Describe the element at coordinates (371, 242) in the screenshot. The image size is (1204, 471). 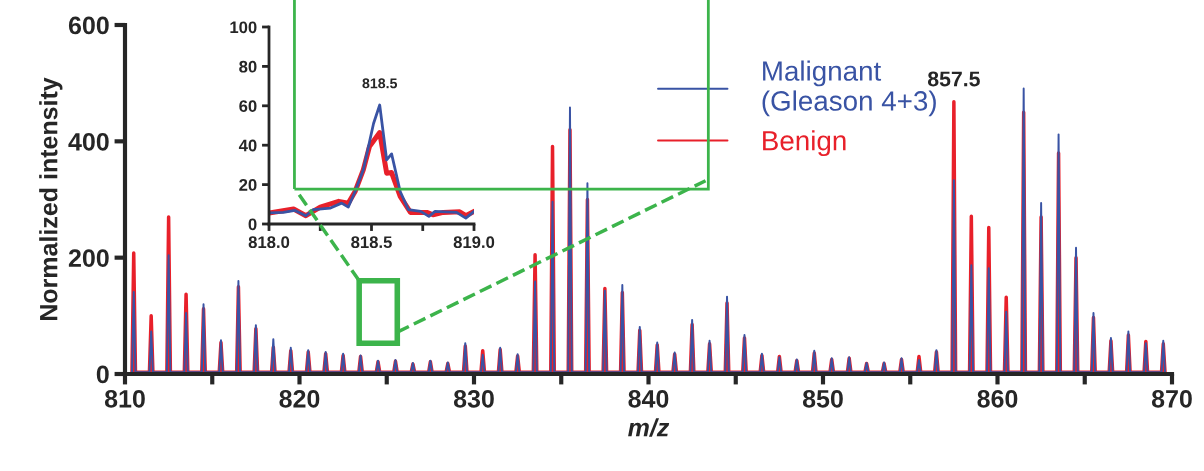
I see `x-tick-label: 818.5` at that location.